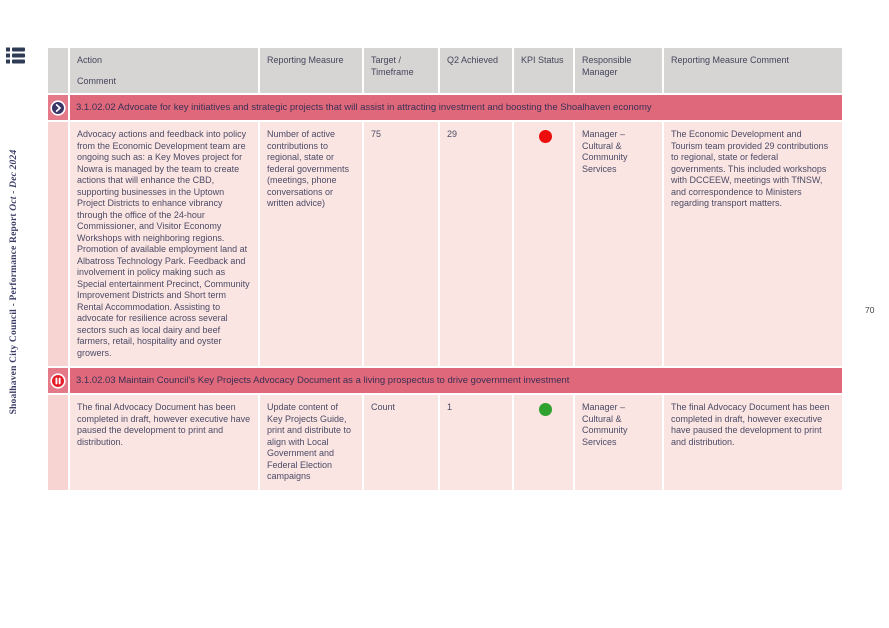 This screenshot has height=628, width=889. I want to click on header-target-timeframe: Target / Timeframe, so click(401, 70).